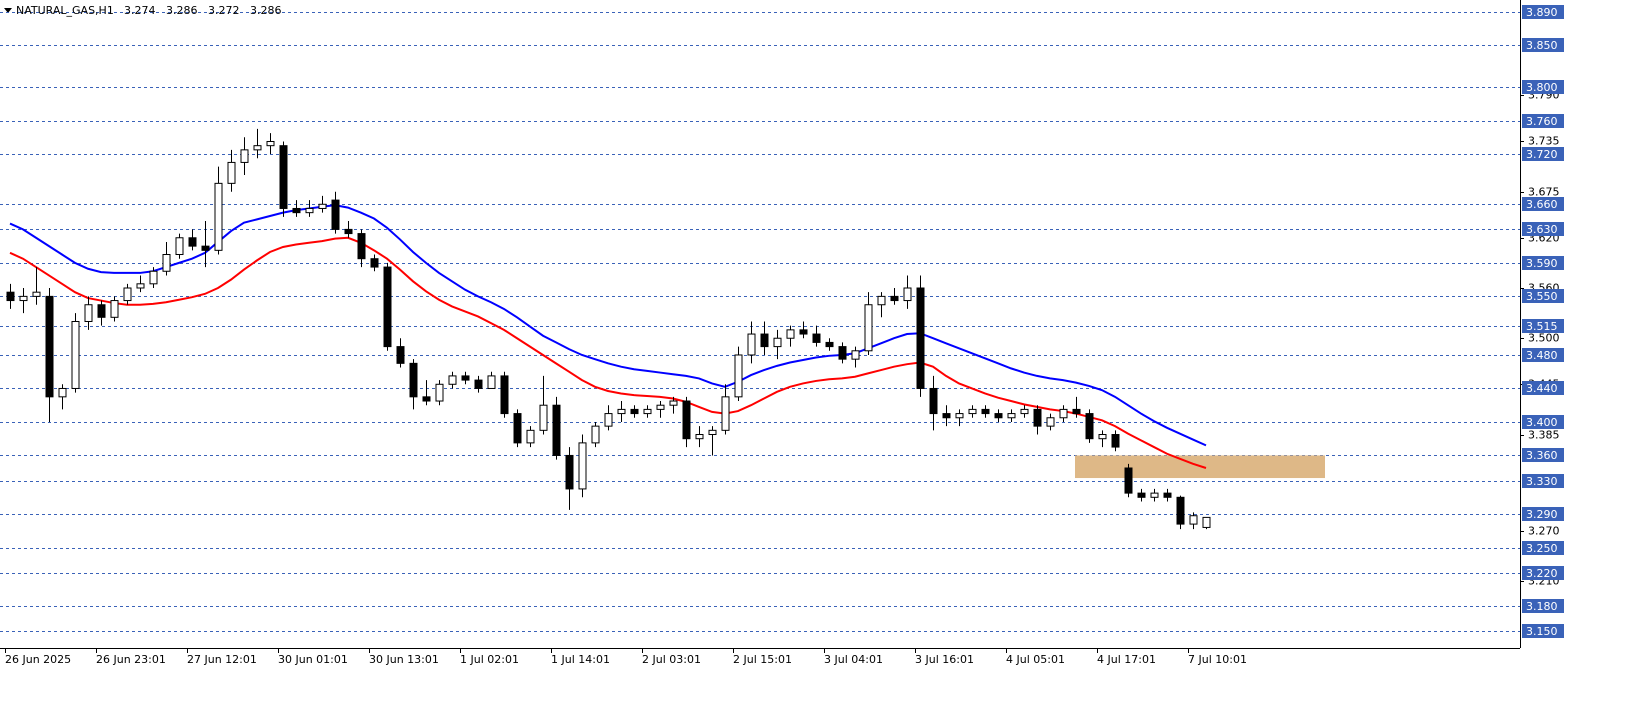  Describe the element at coordinates (1126, 659) in the screenshot. I see `x-tick-label: 4 Jul 17:01` at that location.